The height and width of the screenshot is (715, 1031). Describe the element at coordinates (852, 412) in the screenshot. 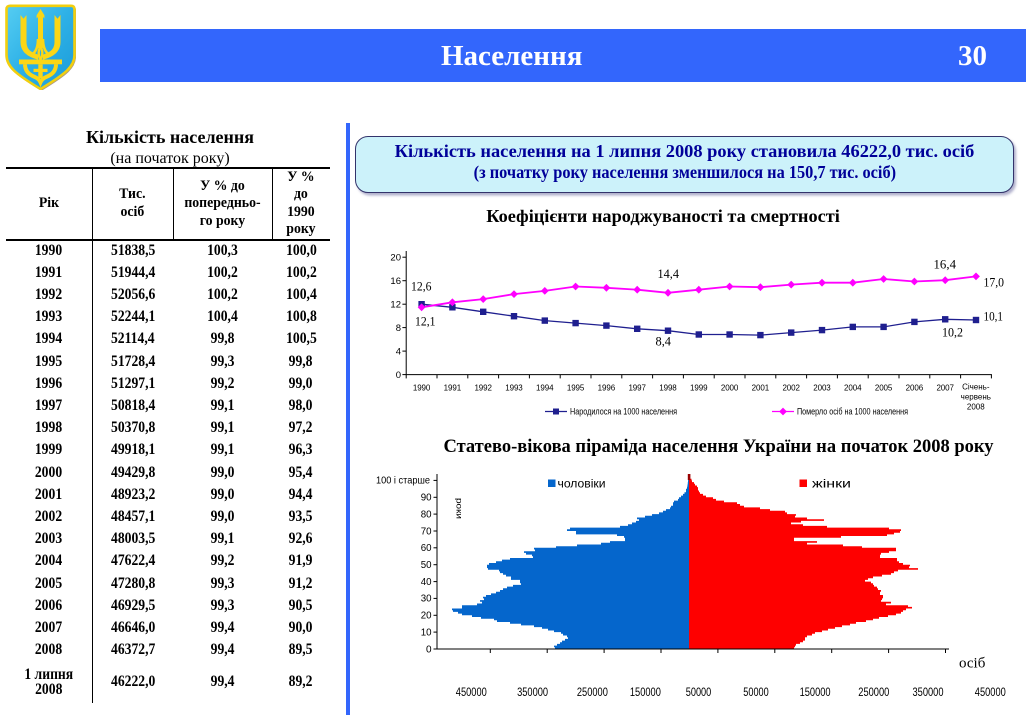

I see `svg-text: Померло осіб на 1000 населення` at that location.